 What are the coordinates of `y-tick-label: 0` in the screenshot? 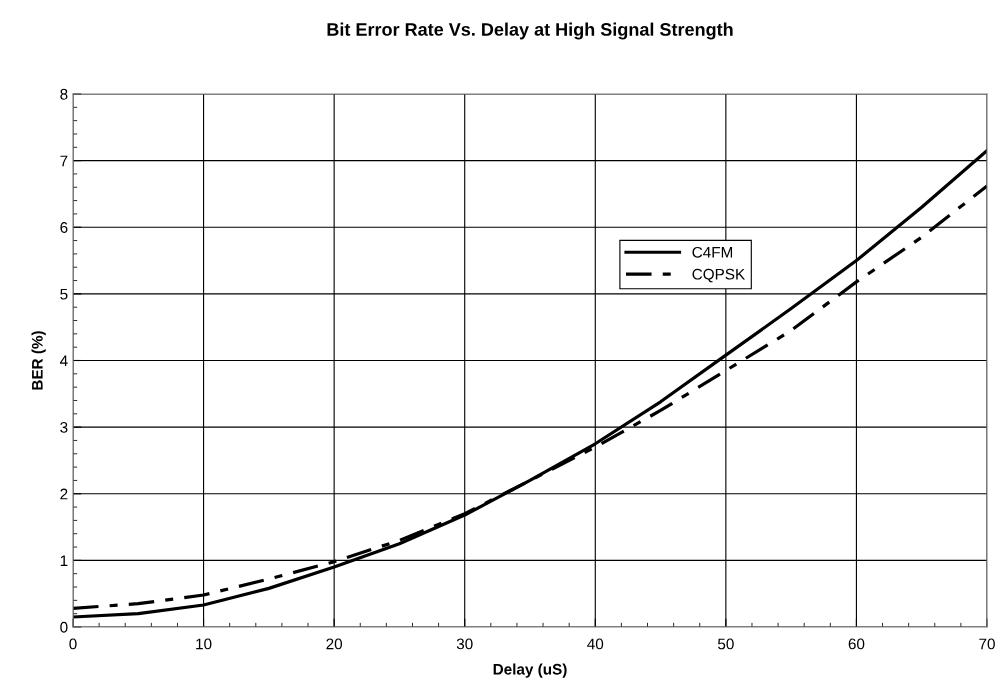 It's located at (64, 627).